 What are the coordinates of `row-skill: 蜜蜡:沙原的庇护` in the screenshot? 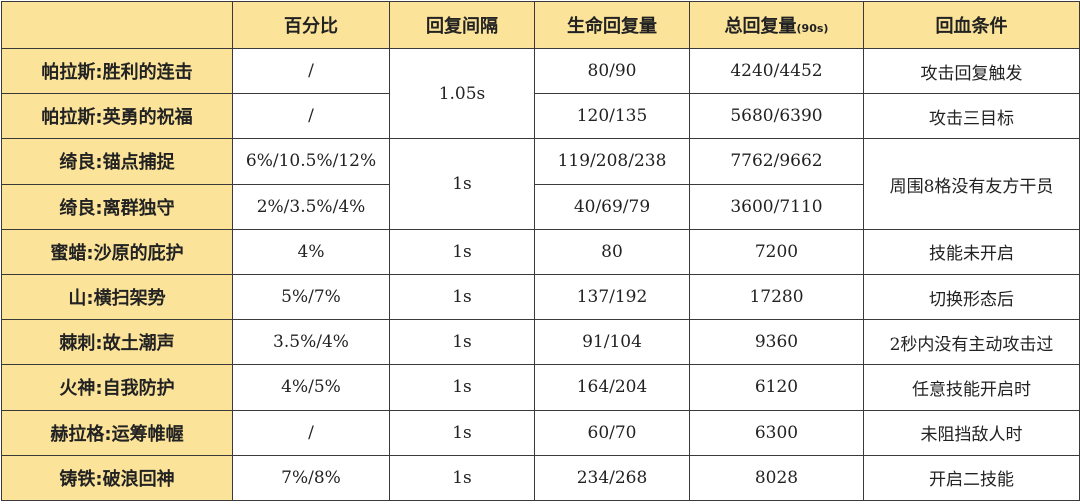 It's located at (117, 251).